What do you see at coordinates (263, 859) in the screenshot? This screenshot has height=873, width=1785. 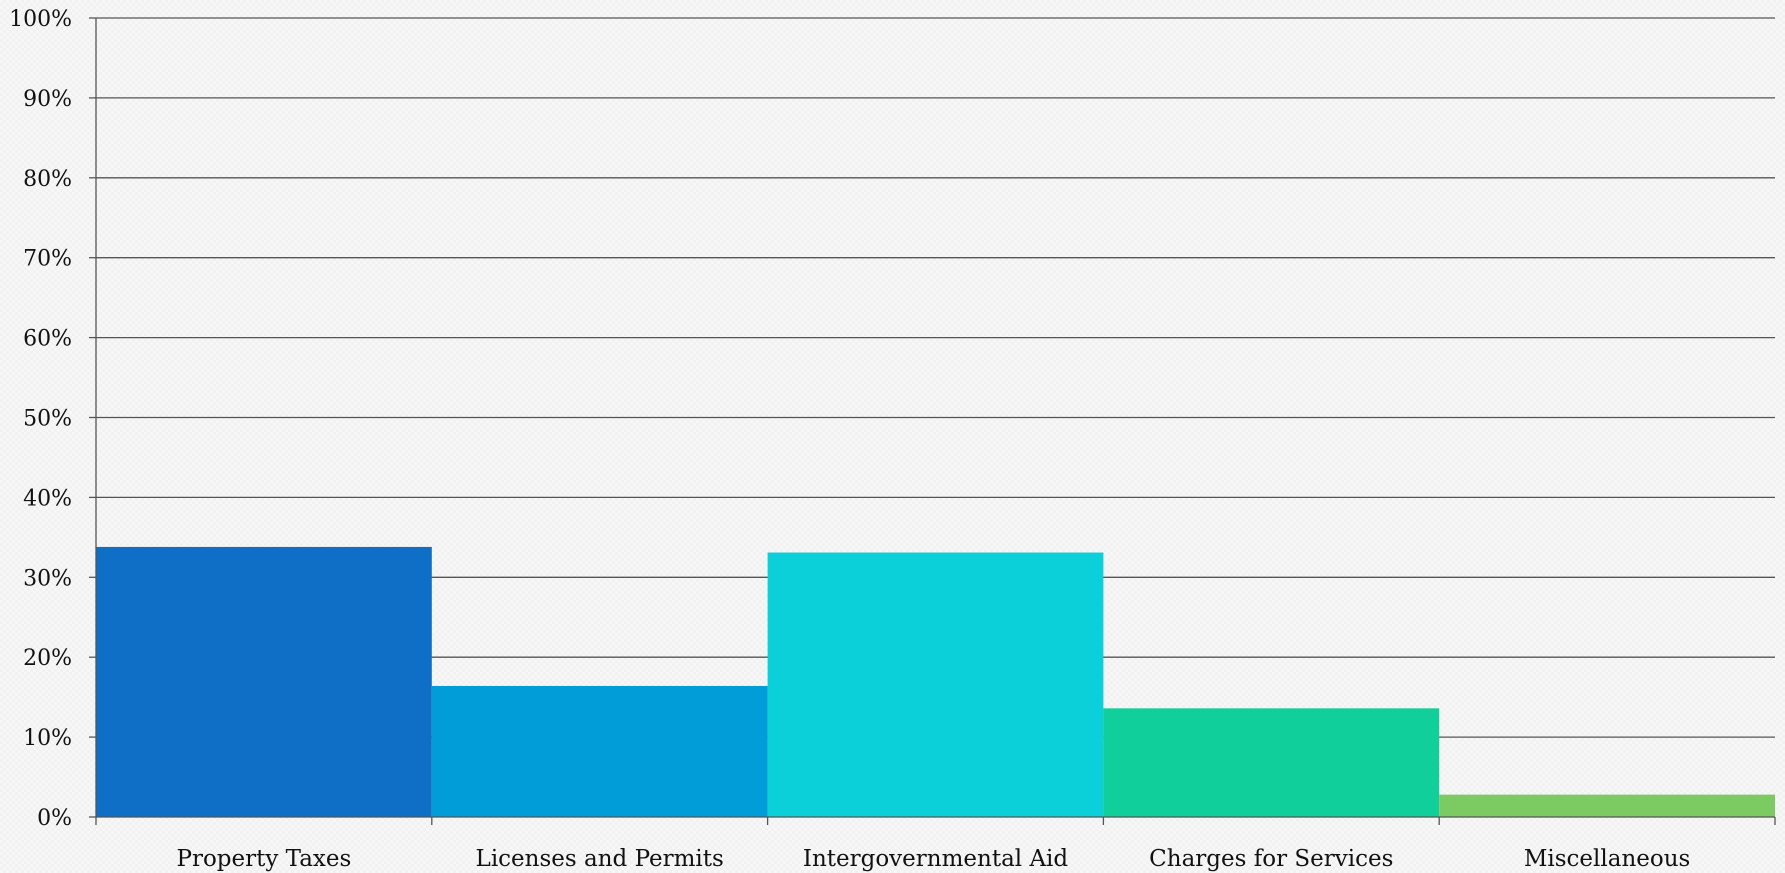 I see `x-category-label: Property Taxes` at bounding box center [263, 859].